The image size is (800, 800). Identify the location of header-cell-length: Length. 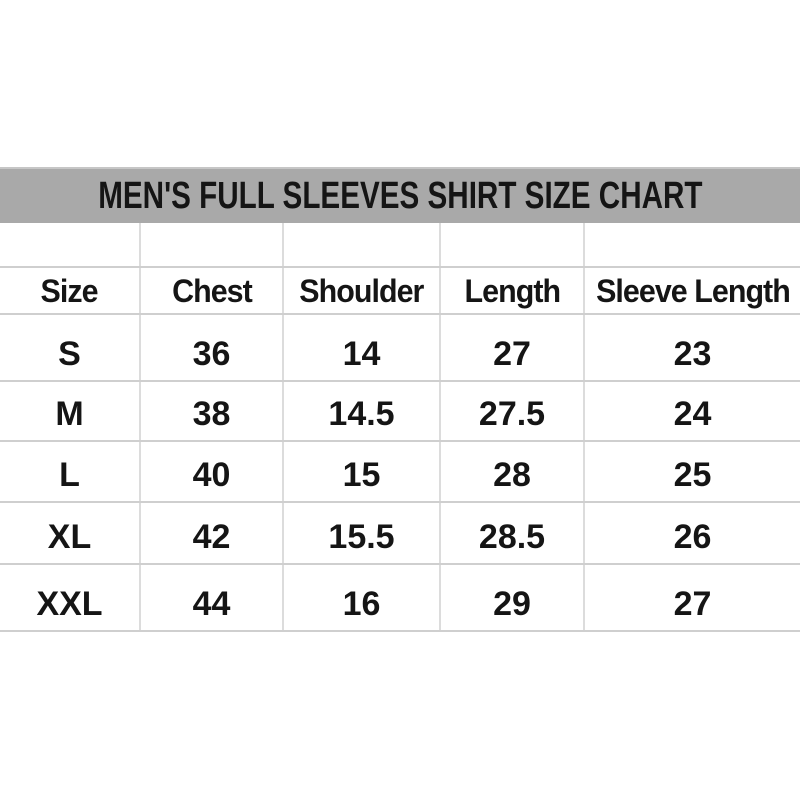
(513, 290).